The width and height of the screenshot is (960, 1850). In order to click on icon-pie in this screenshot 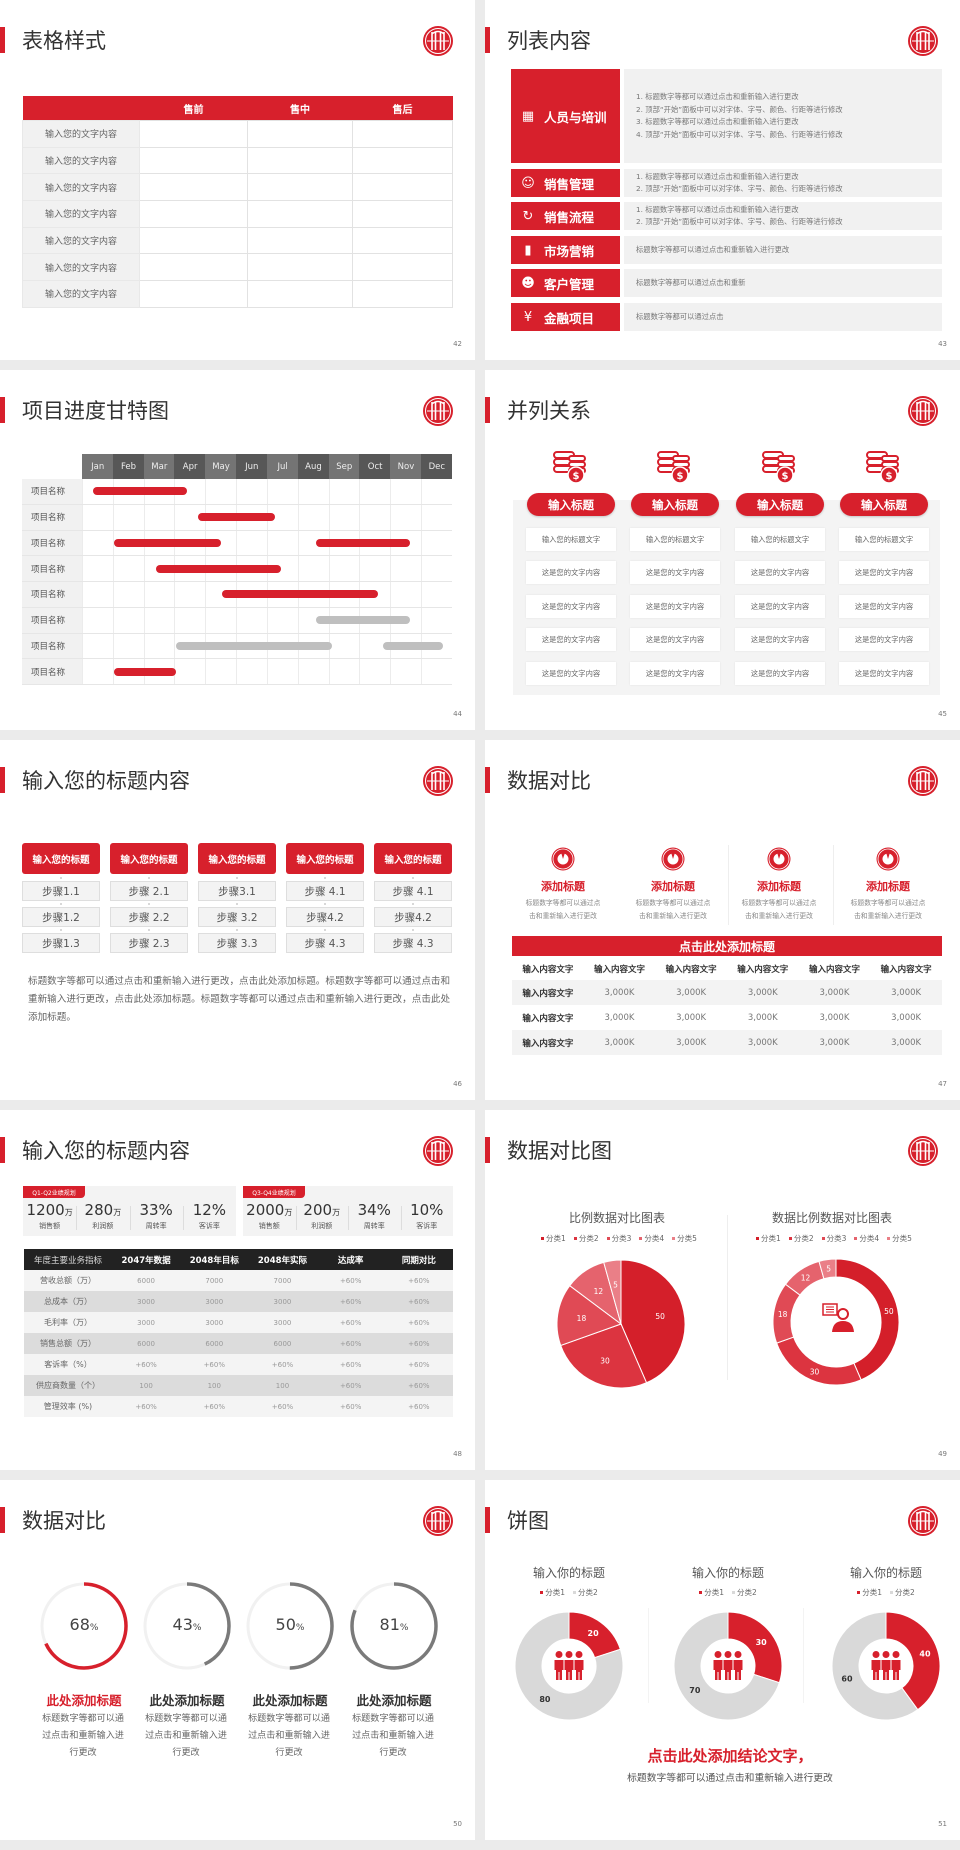, I will do `click(779, 859)`.